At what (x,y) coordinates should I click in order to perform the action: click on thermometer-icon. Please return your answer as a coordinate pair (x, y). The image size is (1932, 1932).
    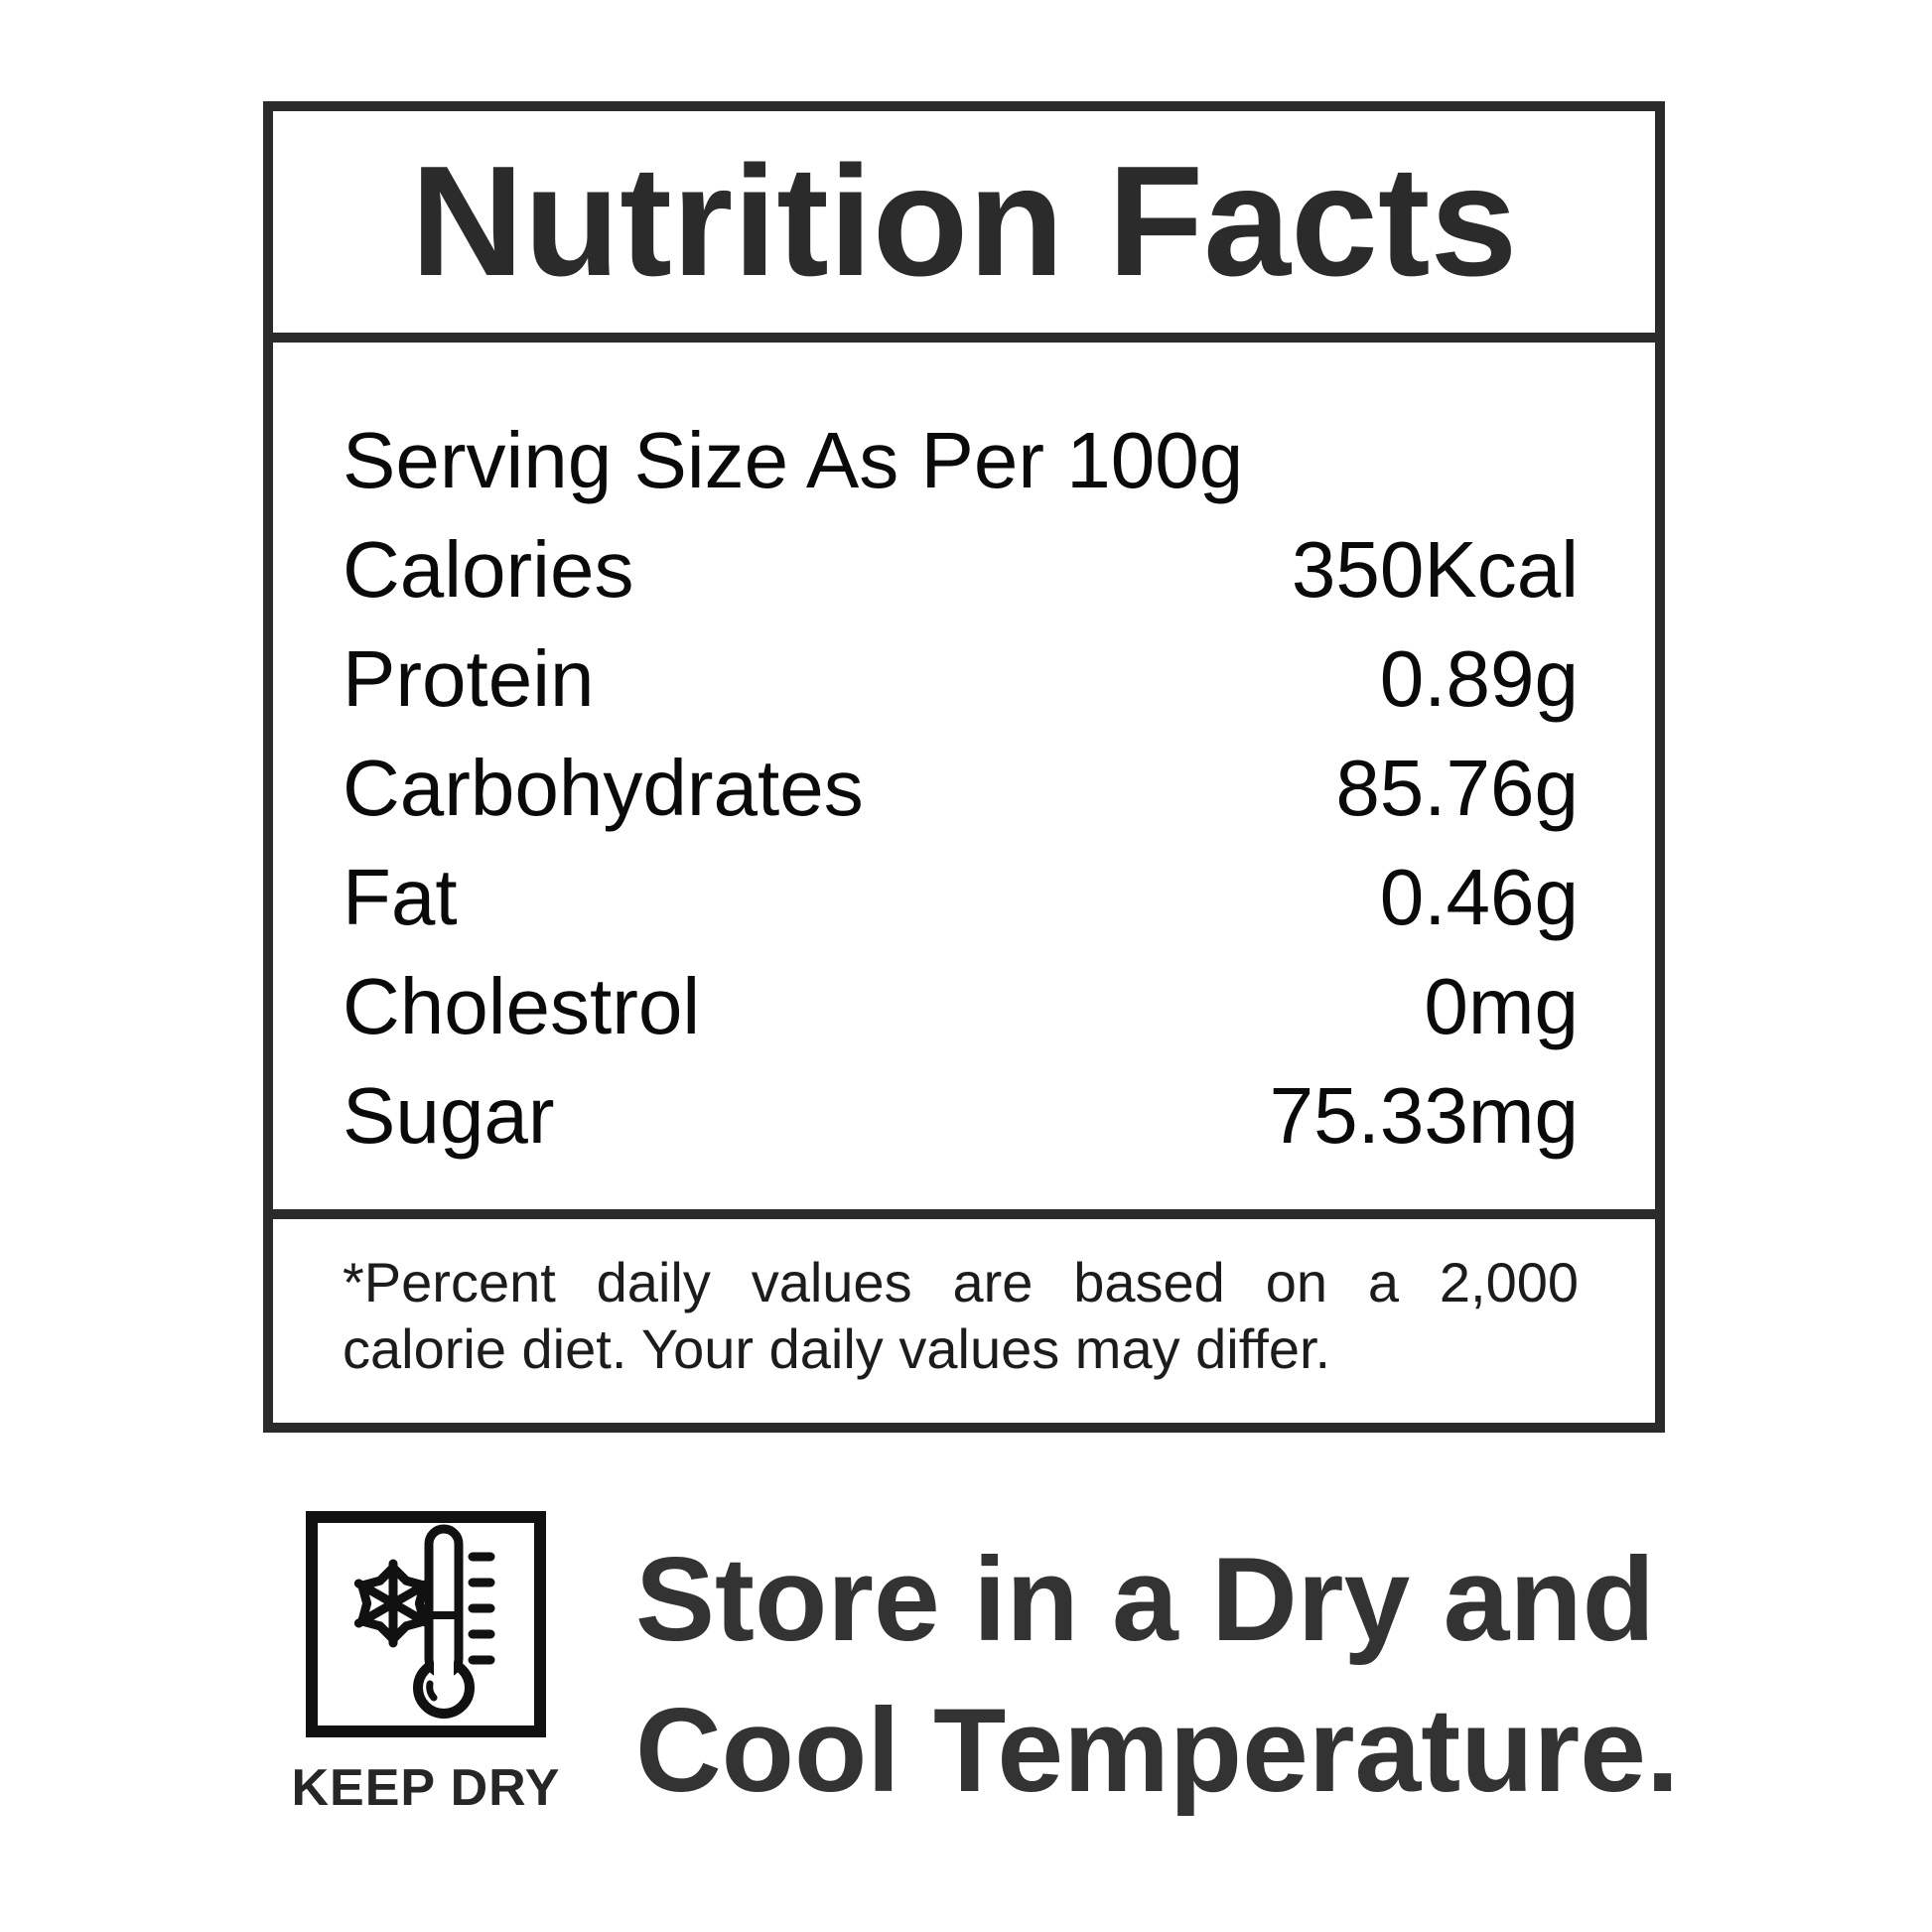
    Looking at the image, I should click on (454, 1621).